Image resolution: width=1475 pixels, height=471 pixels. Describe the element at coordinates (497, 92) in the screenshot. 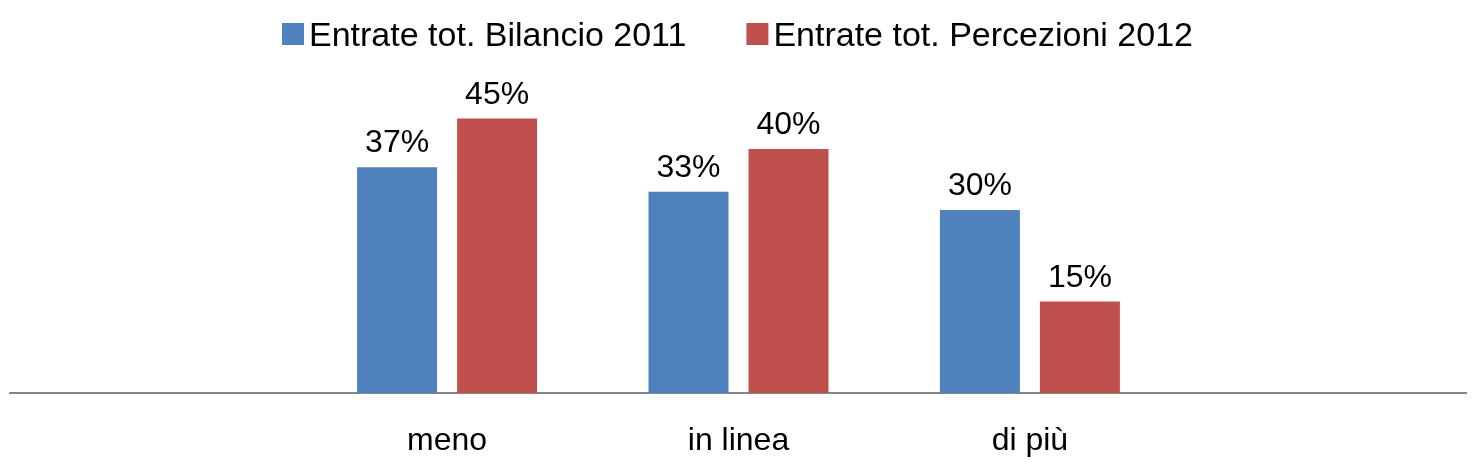

I see `data-label: 45%` at that location.